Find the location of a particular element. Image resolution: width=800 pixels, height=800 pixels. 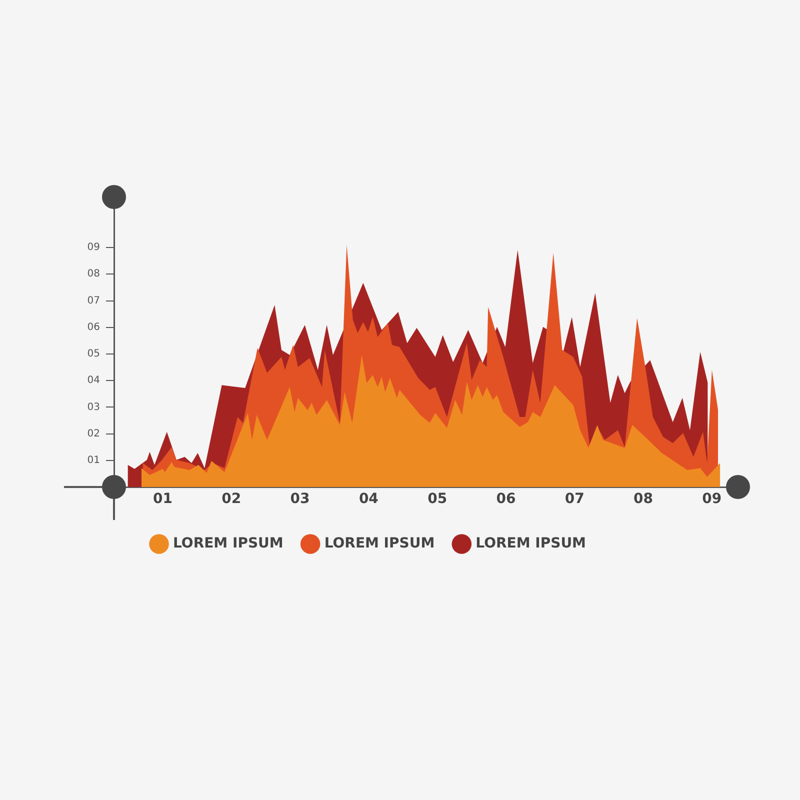

y-tick-label: 02 is located at coordinates (93, 434).